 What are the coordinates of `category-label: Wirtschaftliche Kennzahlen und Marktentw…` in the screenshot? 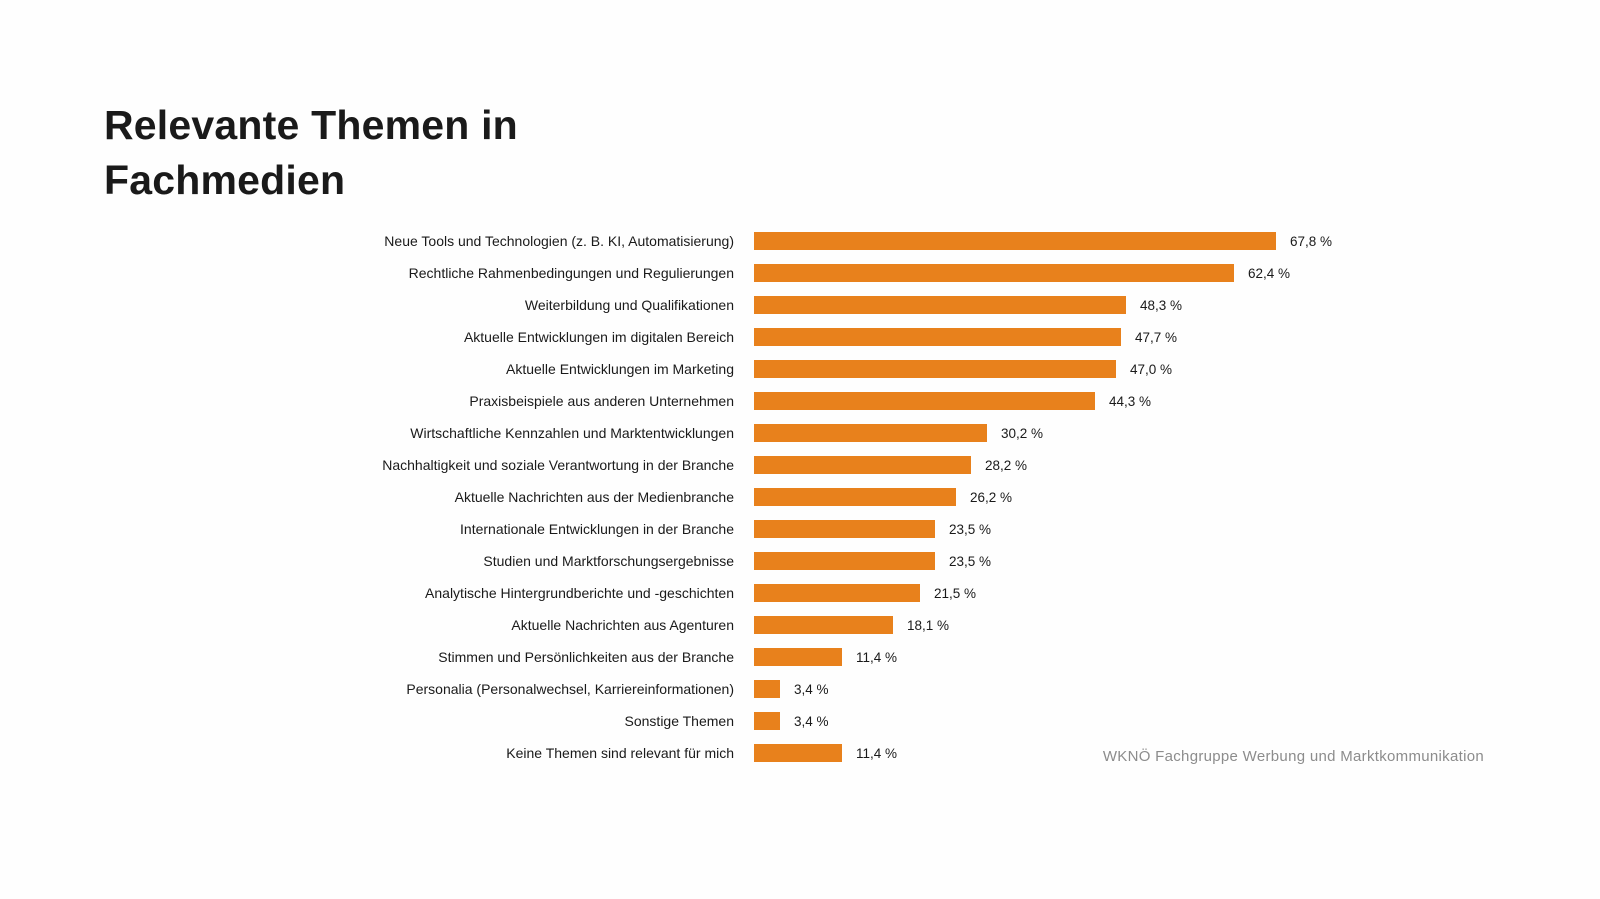 It's located at (572, 433).